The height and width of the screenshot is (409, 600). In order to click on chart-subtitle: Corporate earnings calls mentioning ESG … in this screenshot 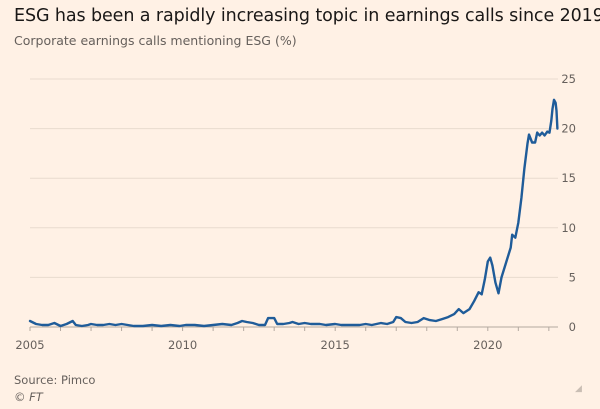, I will do `click(155, 40)`.